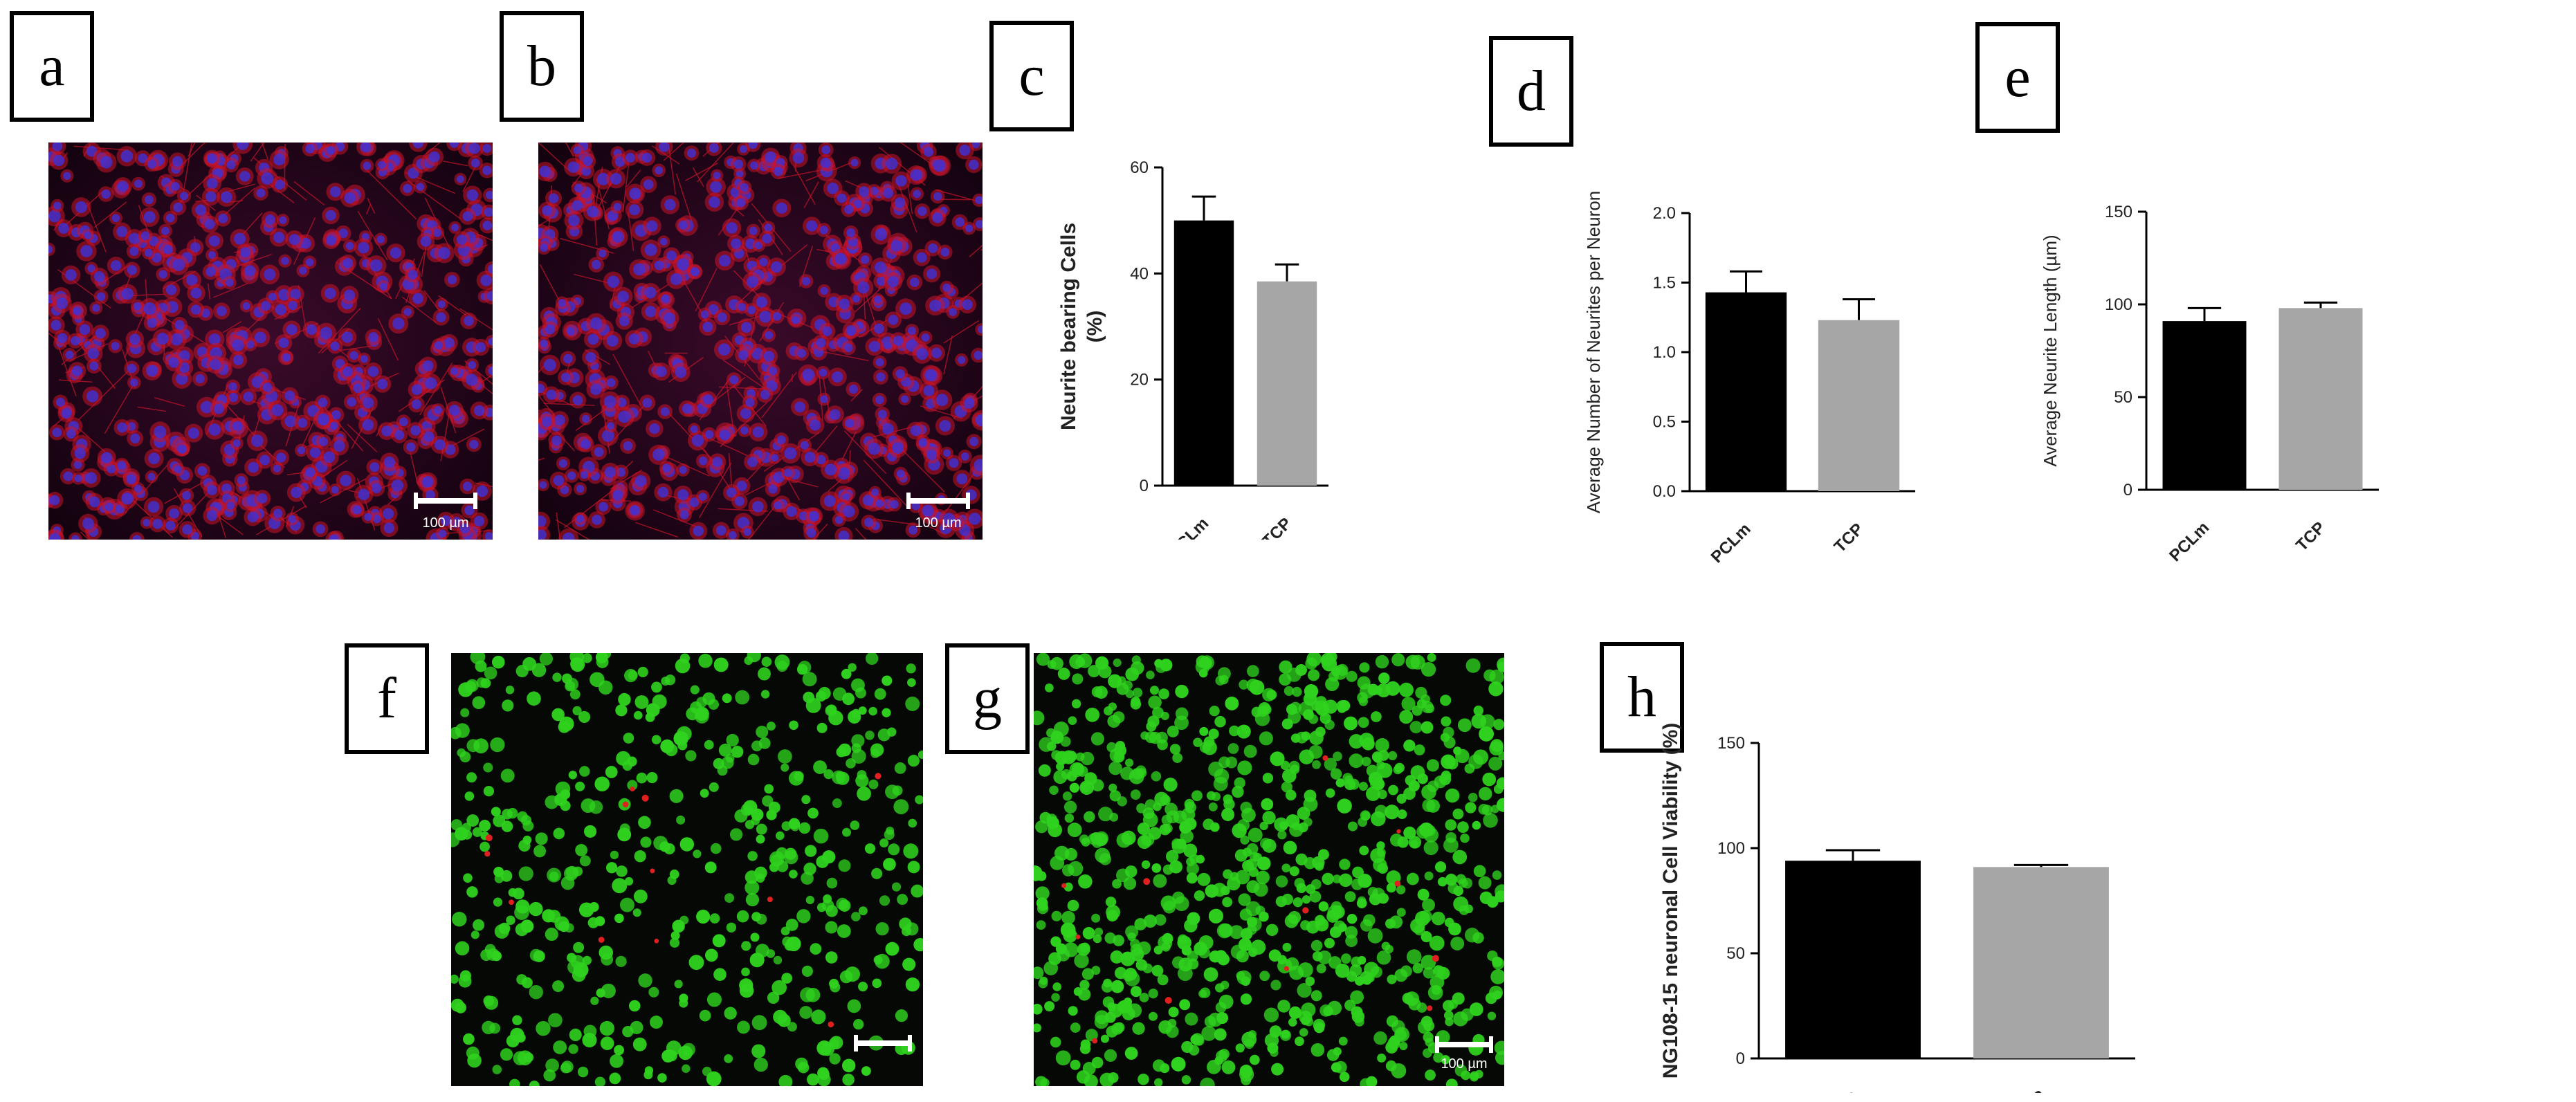 The height and width of the screenshot is (1102, 2576). I want to click on micrograph-f, so click(687, 869).